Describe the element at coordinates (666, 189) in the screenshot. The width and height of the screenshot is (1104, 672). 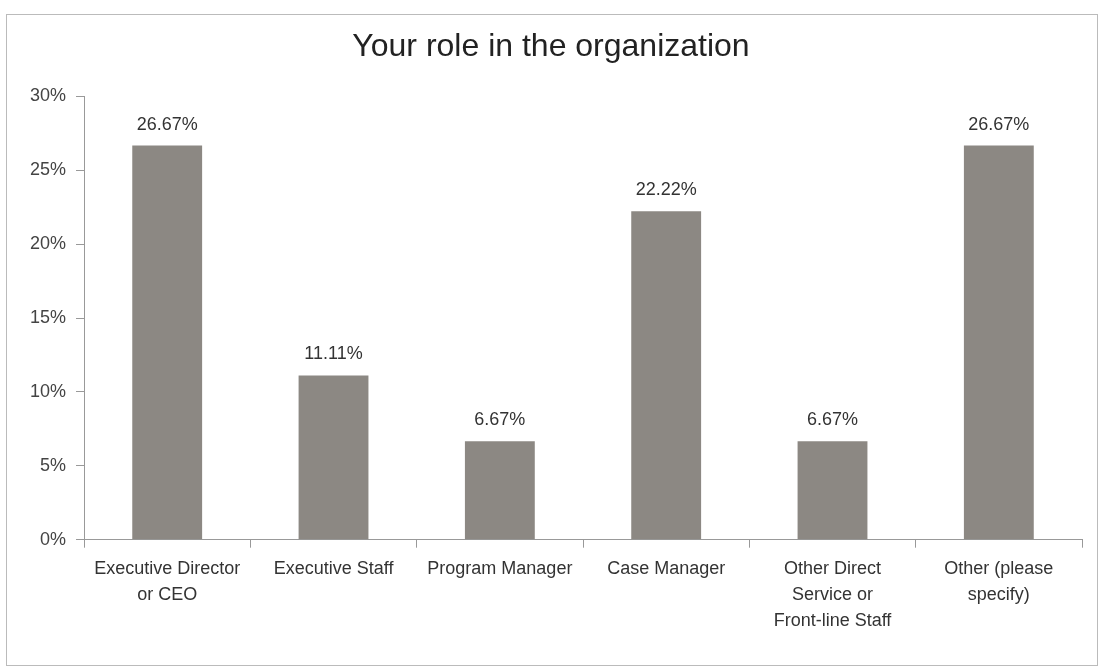
I see `data-label: 22.22%` at that location.